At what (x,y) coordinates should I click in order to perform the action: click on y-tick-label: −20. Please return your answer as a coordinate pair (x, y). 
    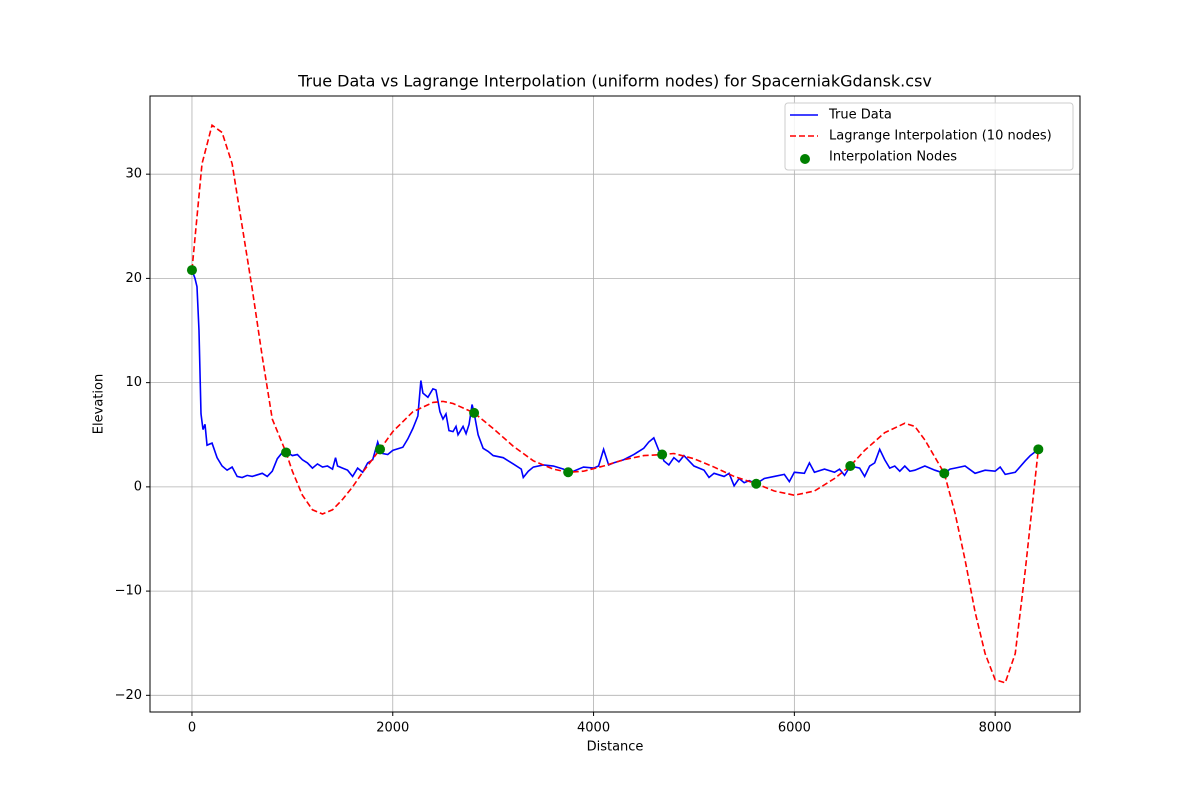
    Looking at the image, I should click on (128, 695).